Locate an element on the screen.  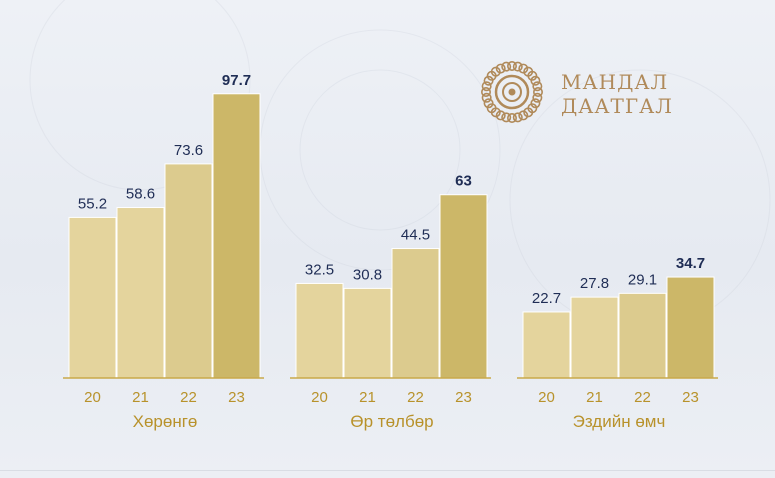
group-label: Эздийн өмч is located at coordinates (619, 421).